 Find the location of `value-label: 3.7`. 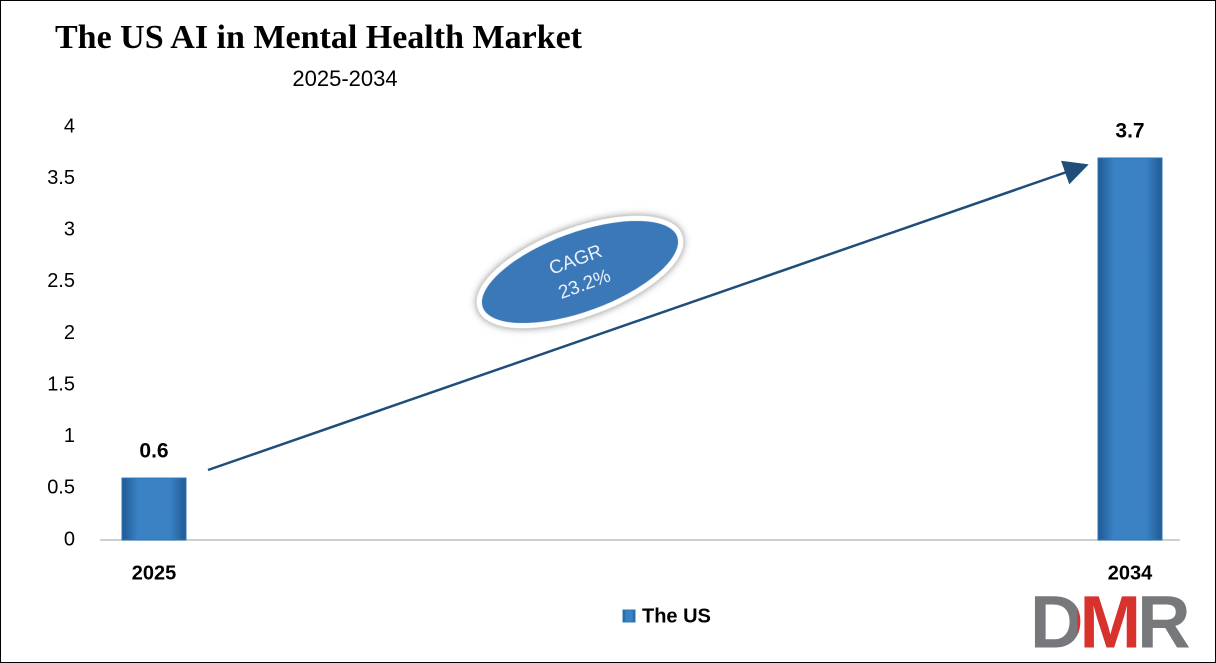

value-label: 3.7 is located at coordinates (1129, 131).